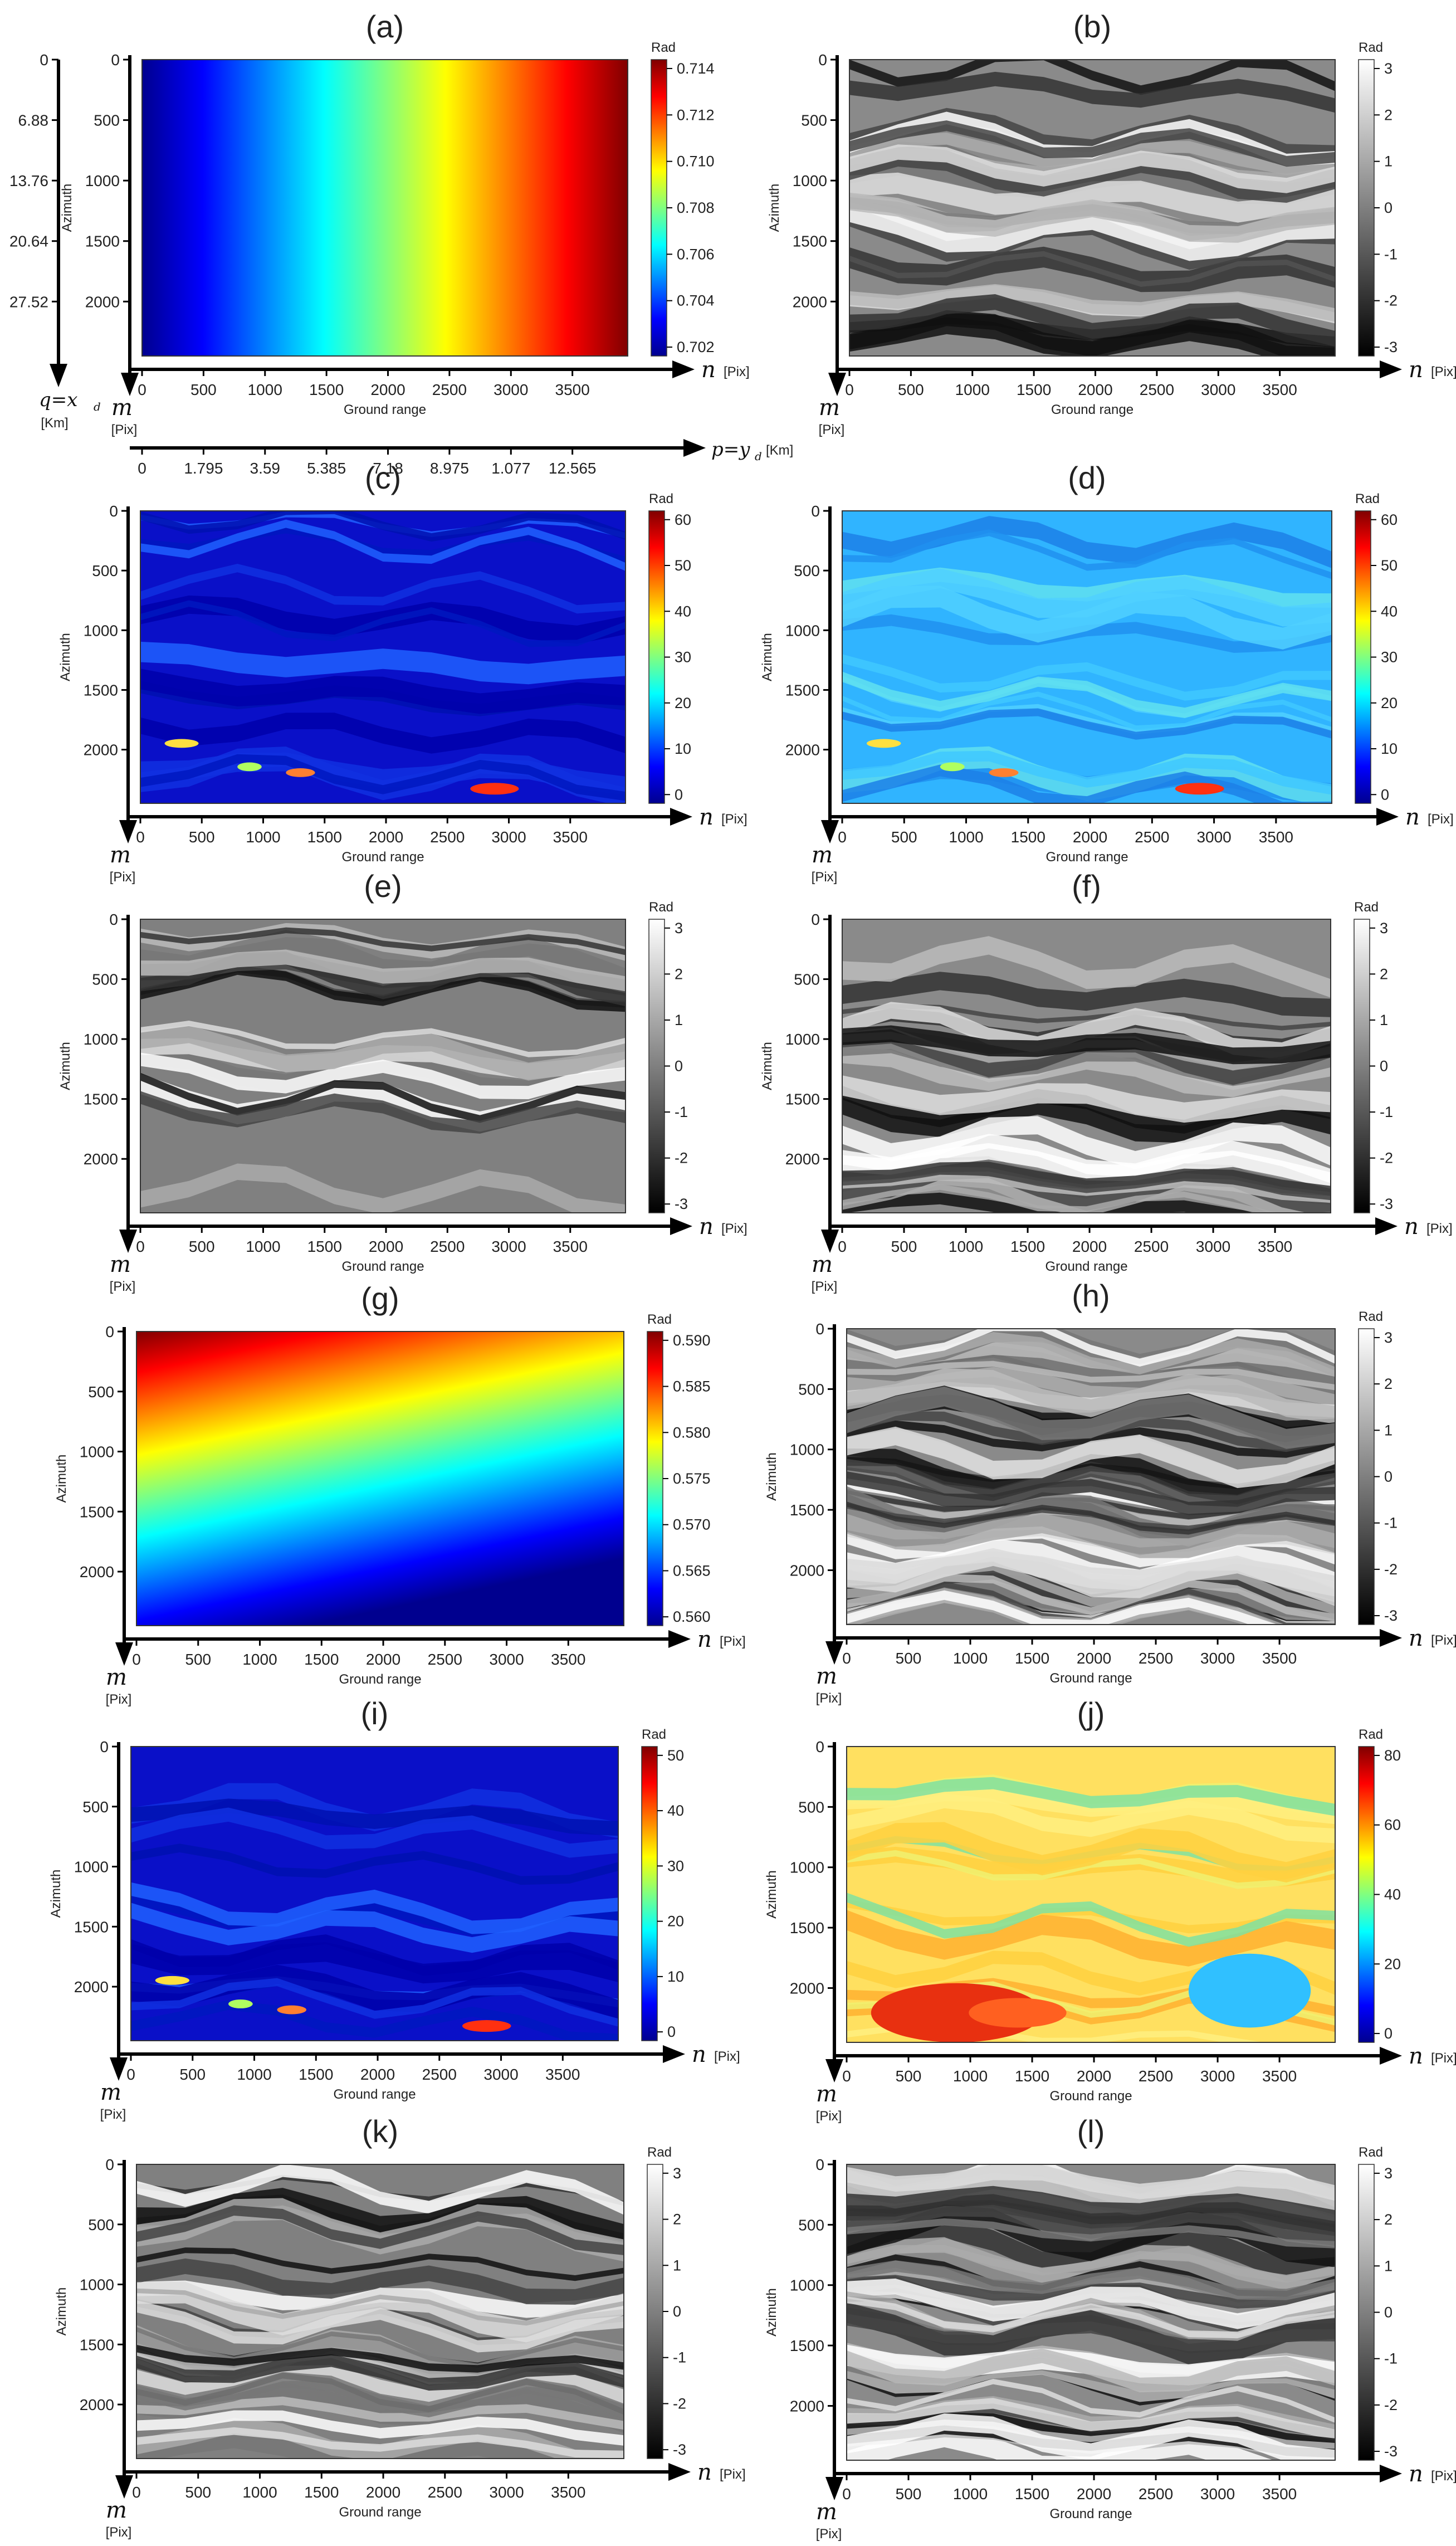 This screenshot has width=1456, height=2546. What do you see at coordinates (388, 469) in the screenshot?
I see `p-tick-label: 7.18` at bounding box center [388, 469].